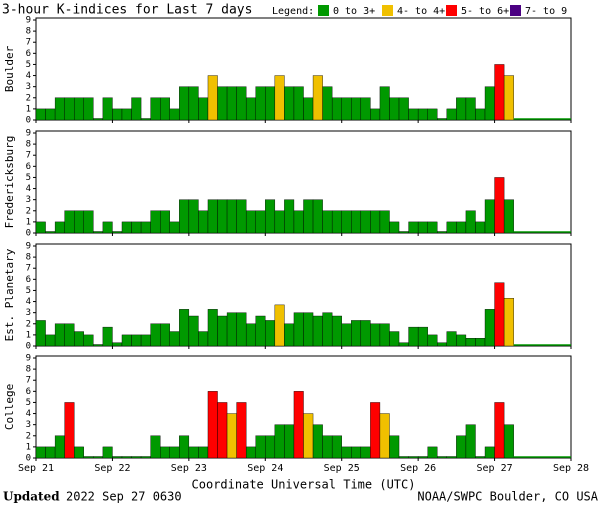 This screenshot has height=510, width=600. What do you see at coordinates (451, 10) in the screenshot?
I see `legend-swatch` at bounding box center [451, 10].